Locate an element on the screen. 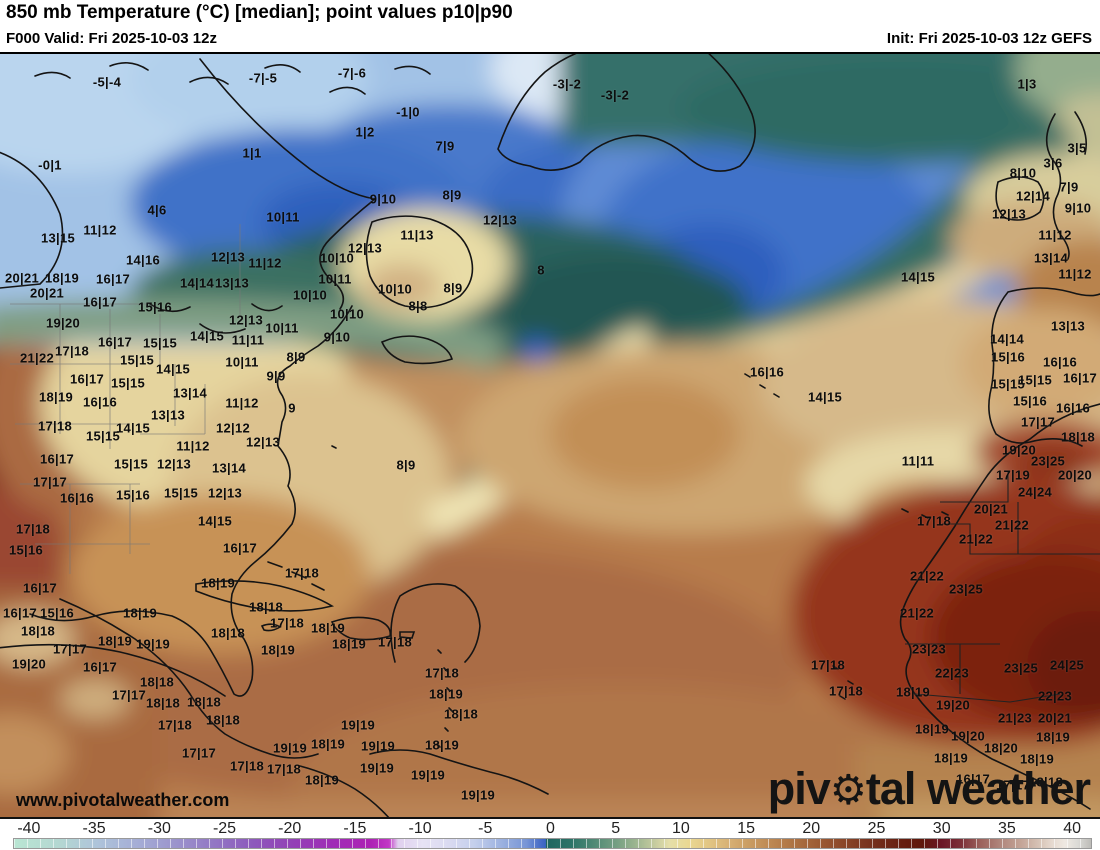 This screenshot has width=1100, height=850. point-value: 22|23 is located at coordinates (952, 673).